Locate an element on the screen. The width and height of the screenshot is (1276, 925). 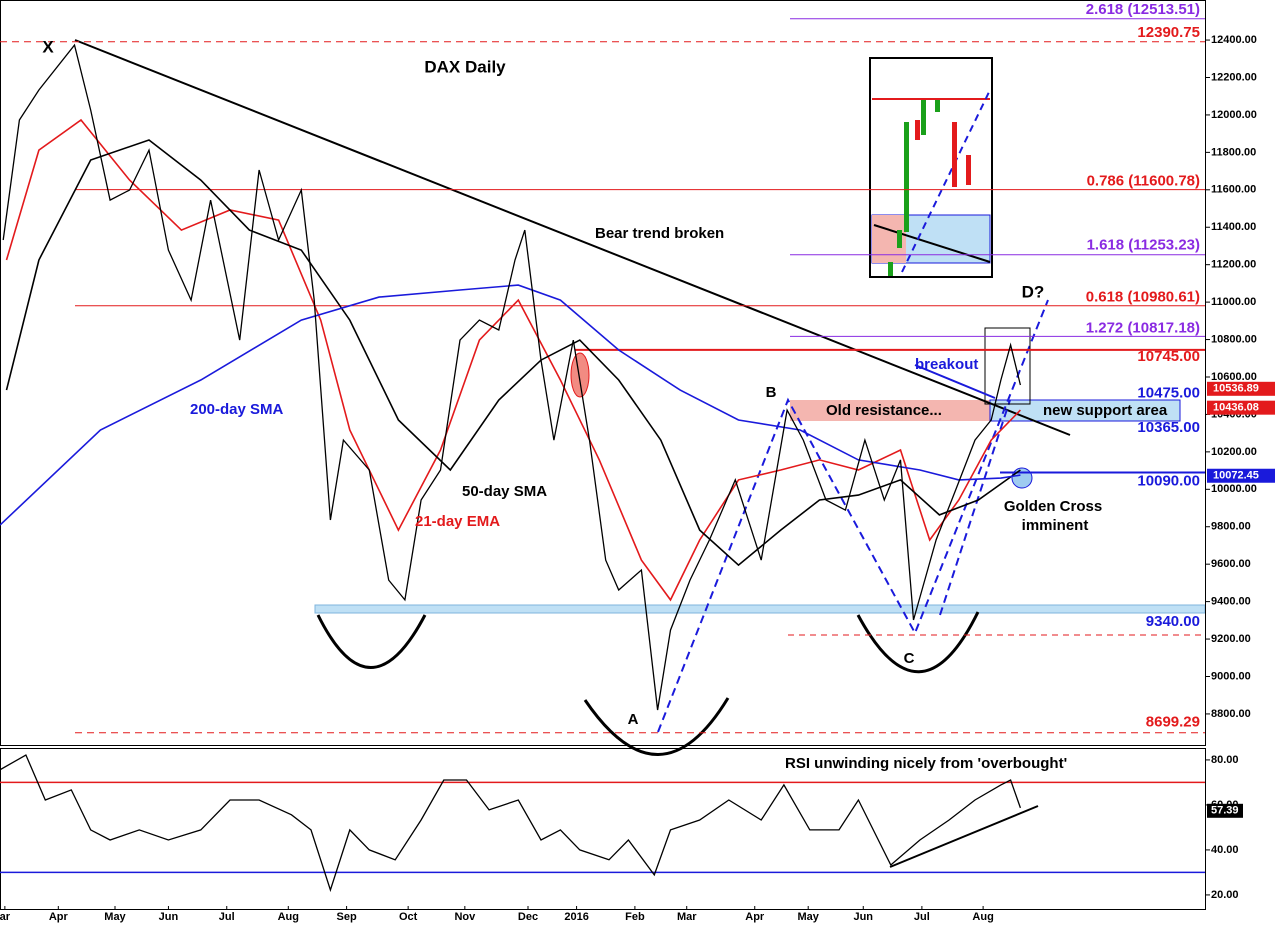
point-label: A is located at coordinates (633, 719).